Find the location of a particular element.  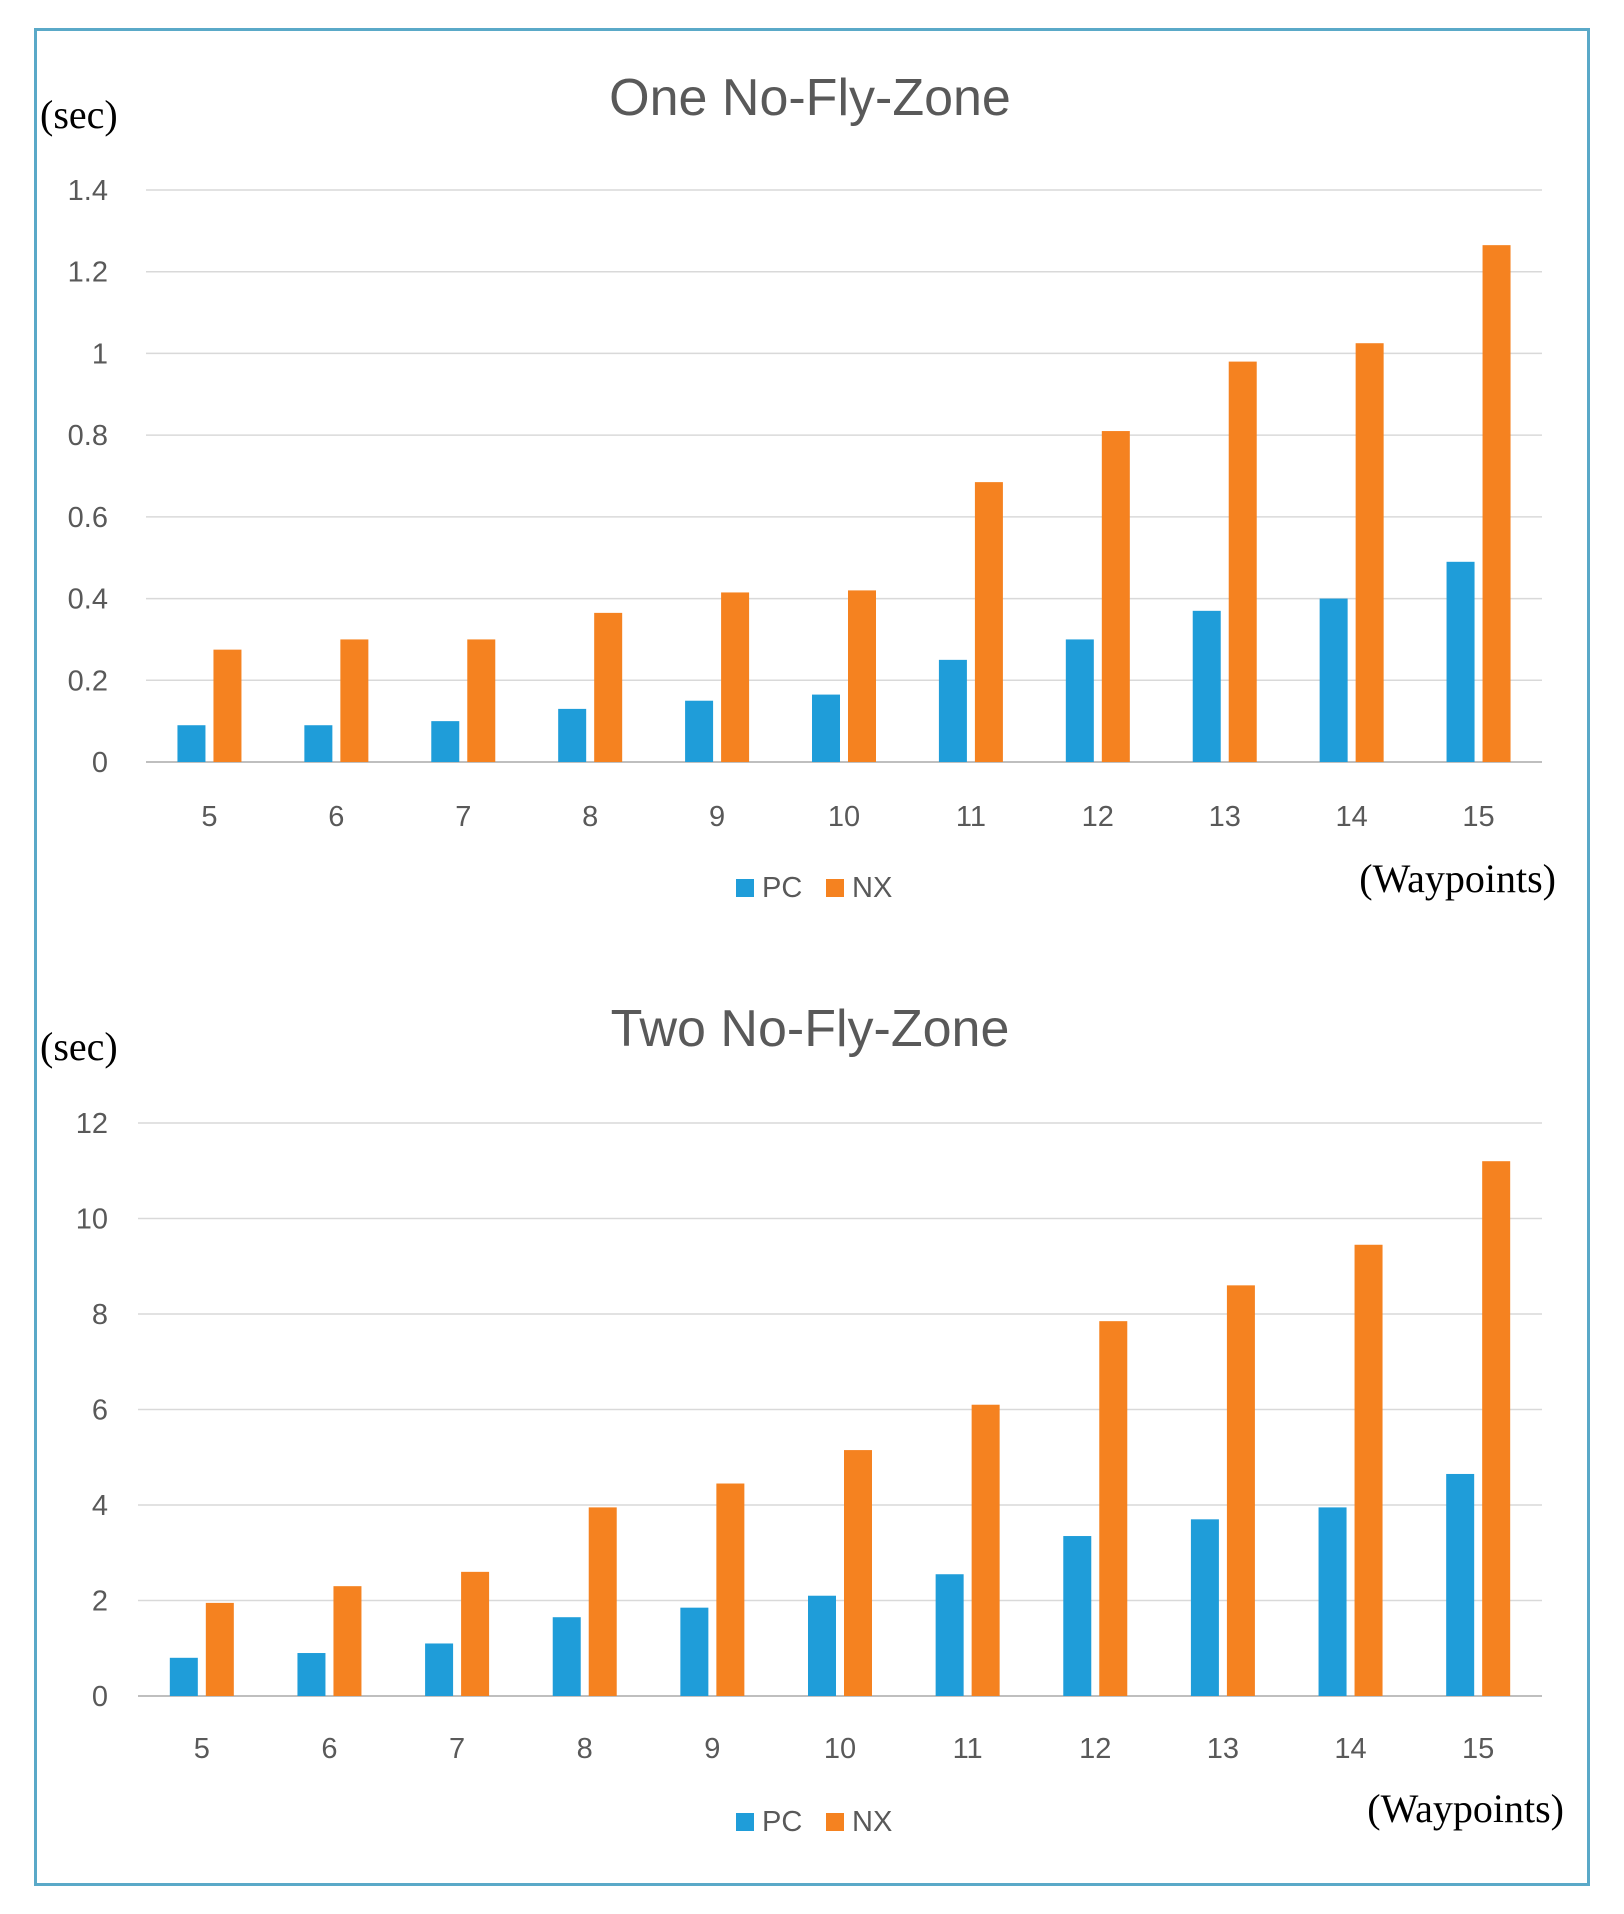

y-tick-label: 0.4 is located at coordinates (88, 600).